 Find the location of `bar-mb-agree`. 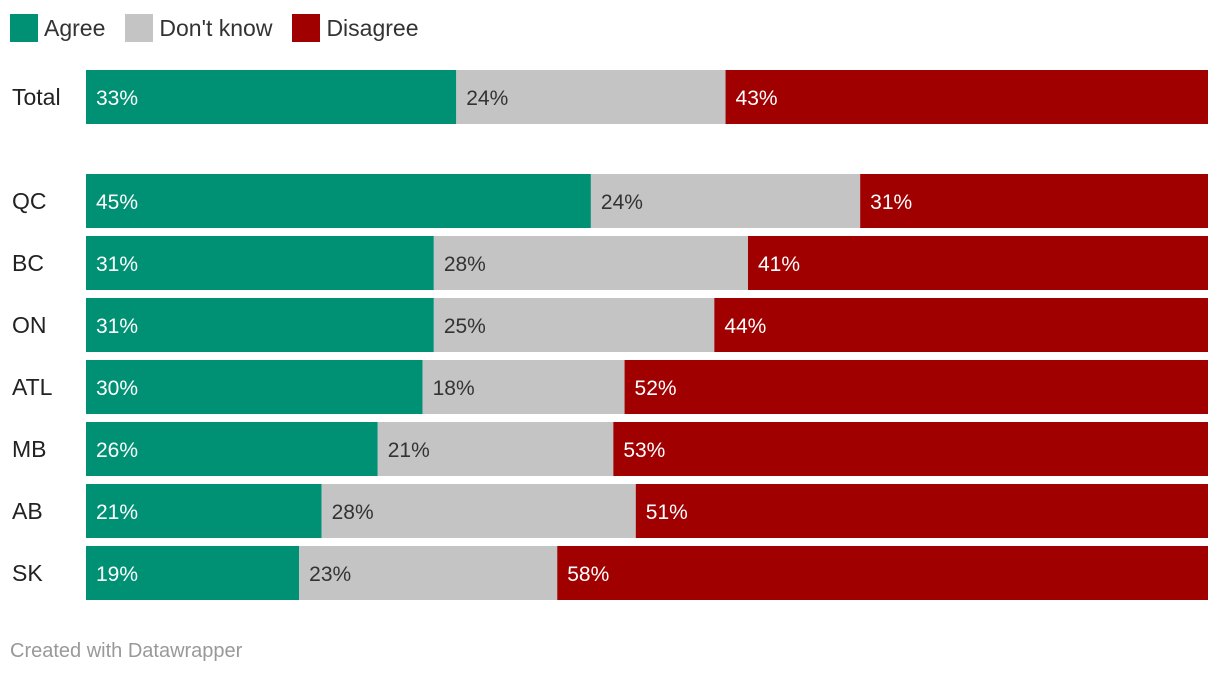

bar-mb-agree is located at coordinates (232, 449).